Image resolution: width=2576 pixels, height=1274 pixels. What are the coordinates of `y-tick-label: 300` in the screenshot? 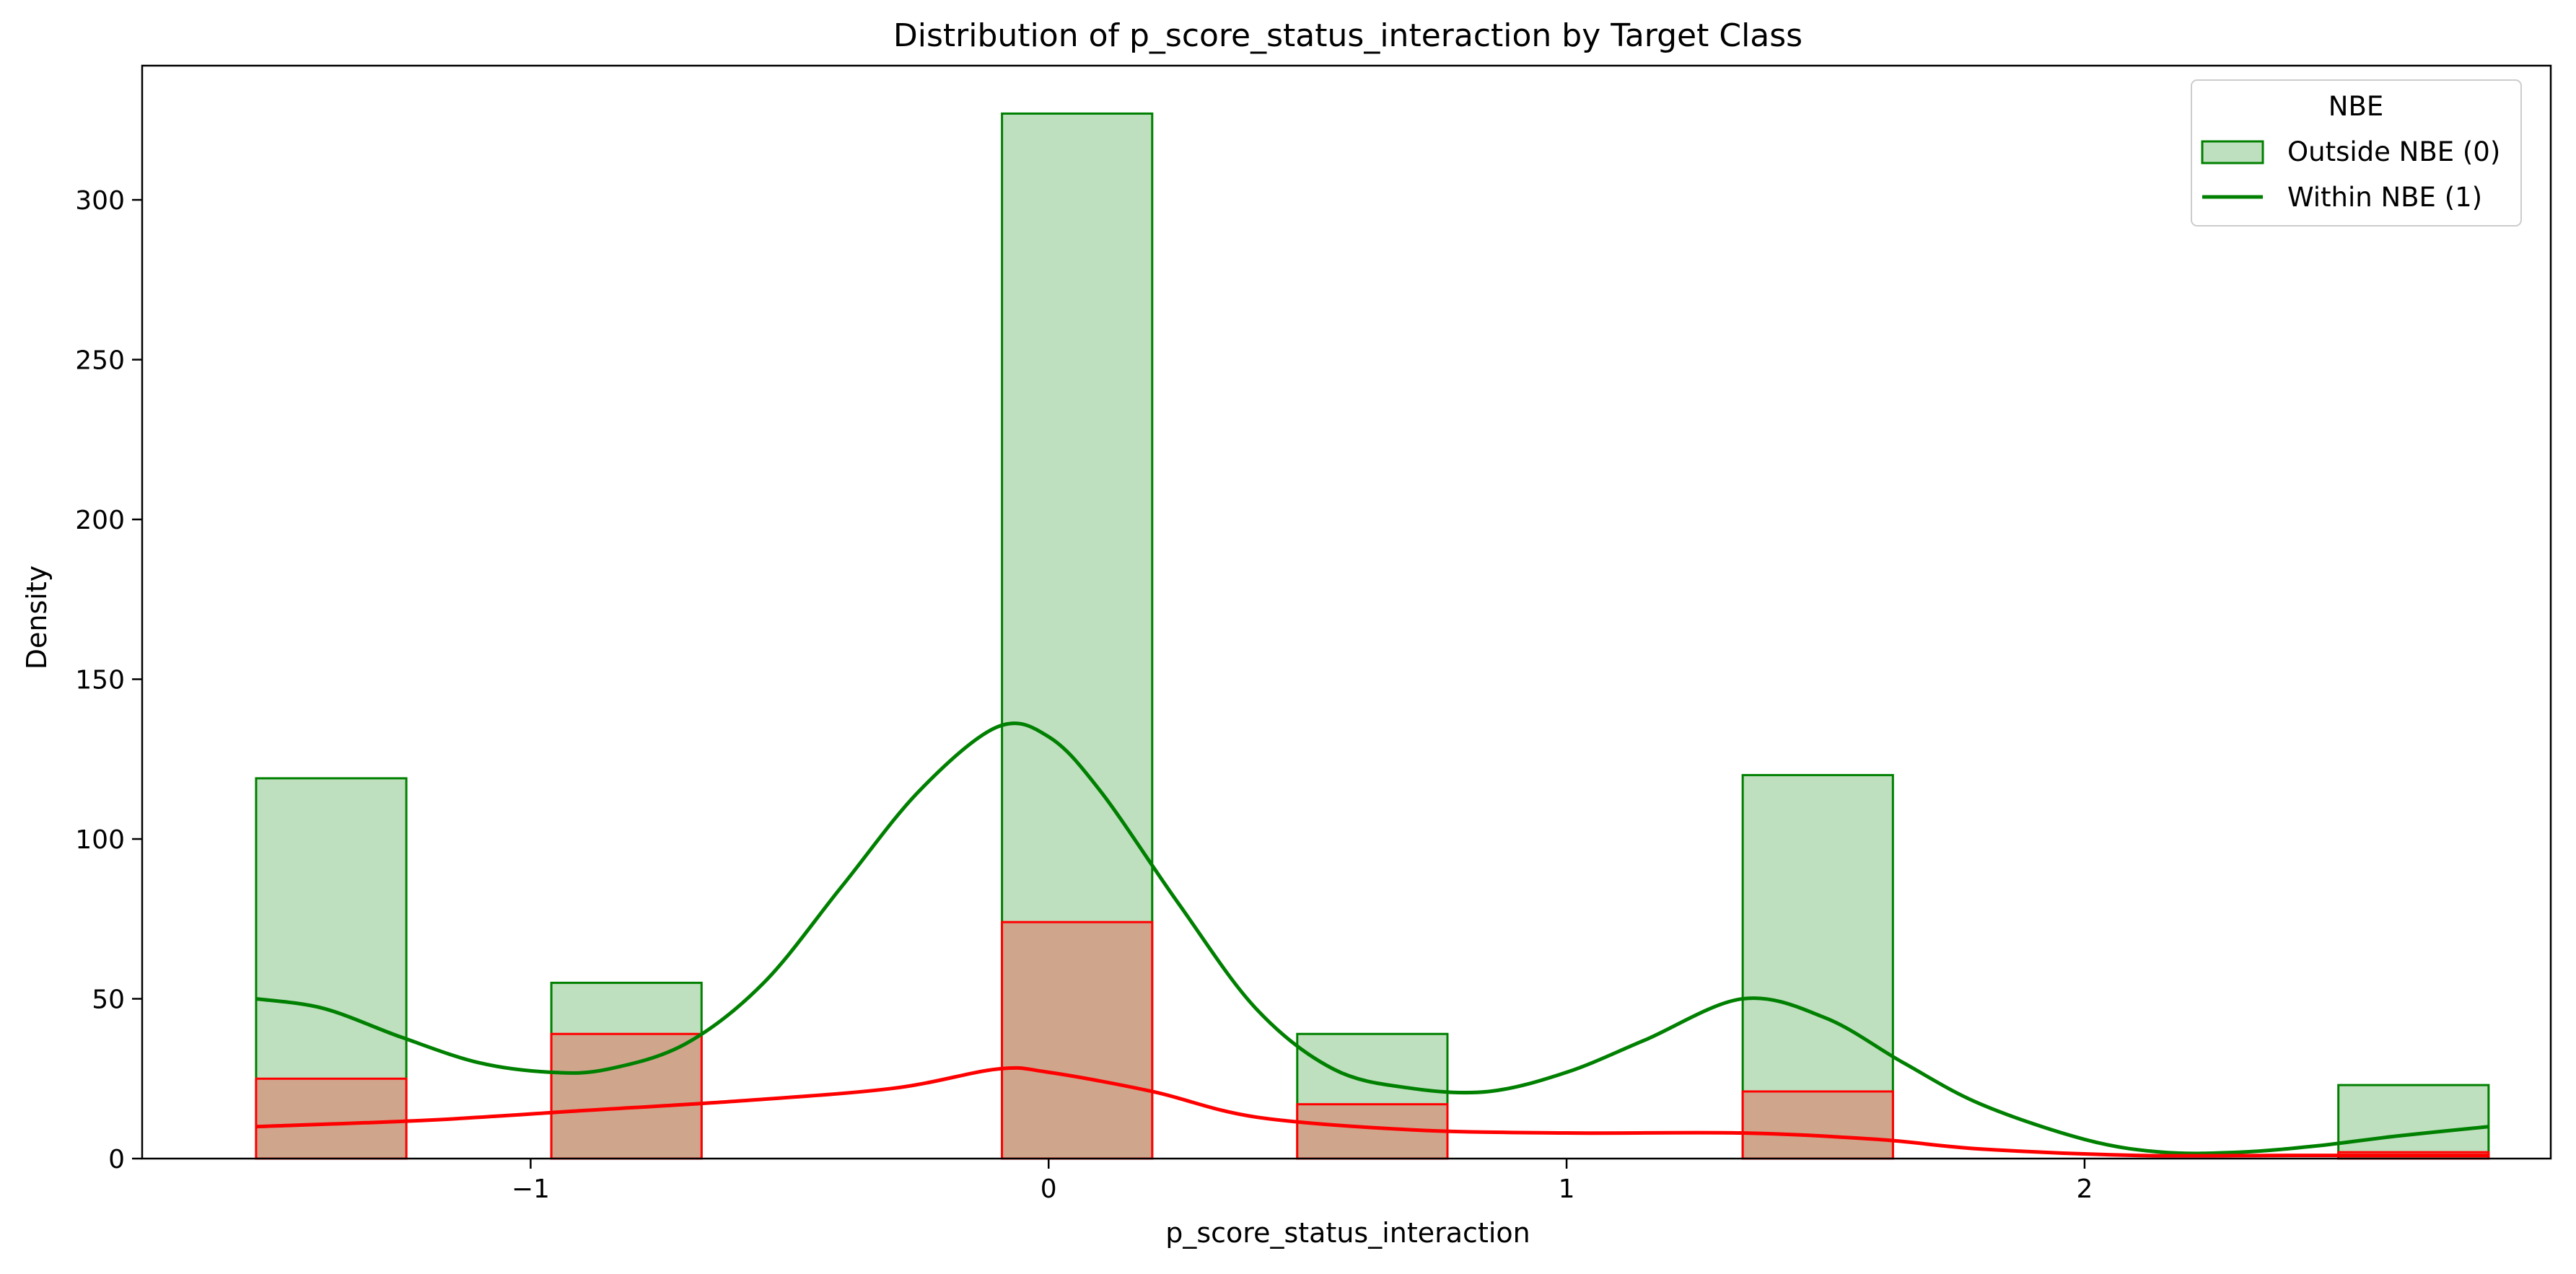 It's located at (100, 201).